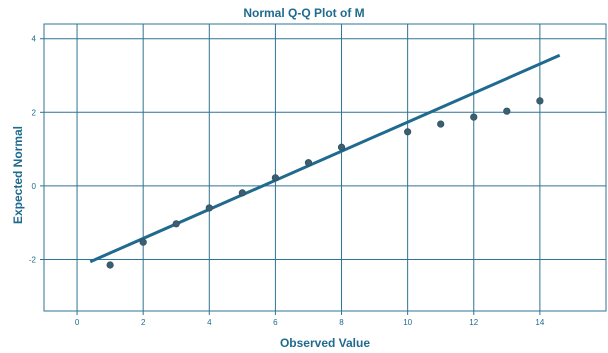 The image size is (608, 353). I want to click on x-tick-label: 8, so click(341, 322).